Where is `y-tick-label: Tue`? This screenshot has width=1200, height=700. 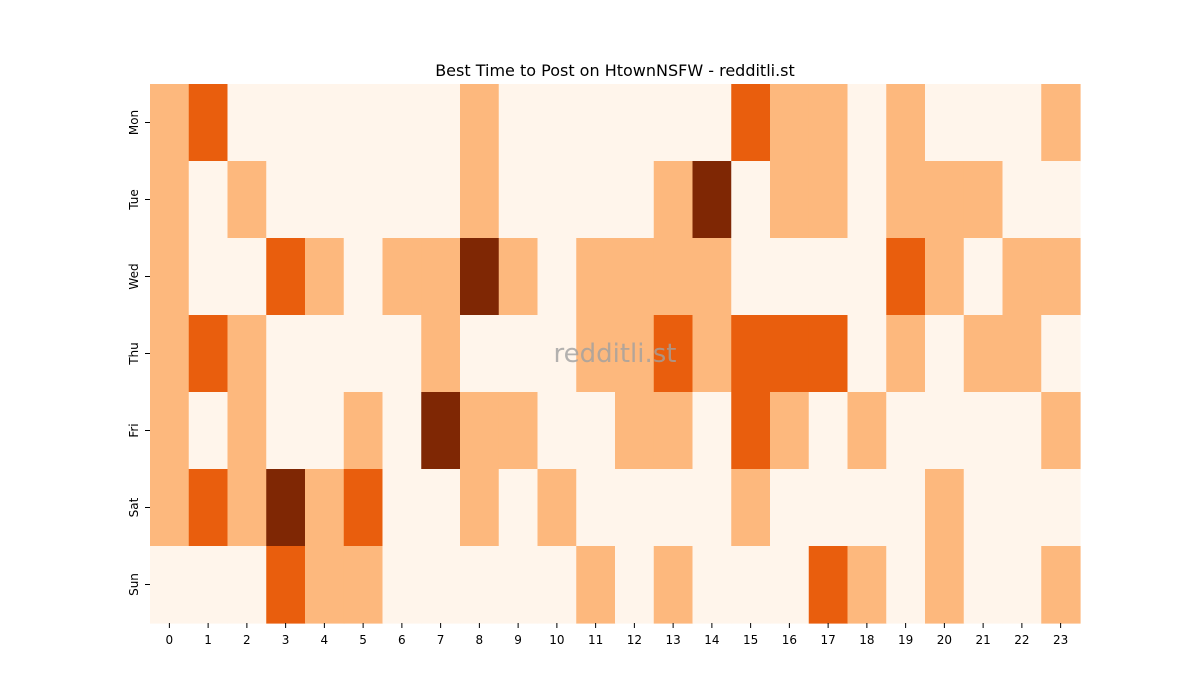
y-tick-label: Tue is located at coordinates (134, 200).